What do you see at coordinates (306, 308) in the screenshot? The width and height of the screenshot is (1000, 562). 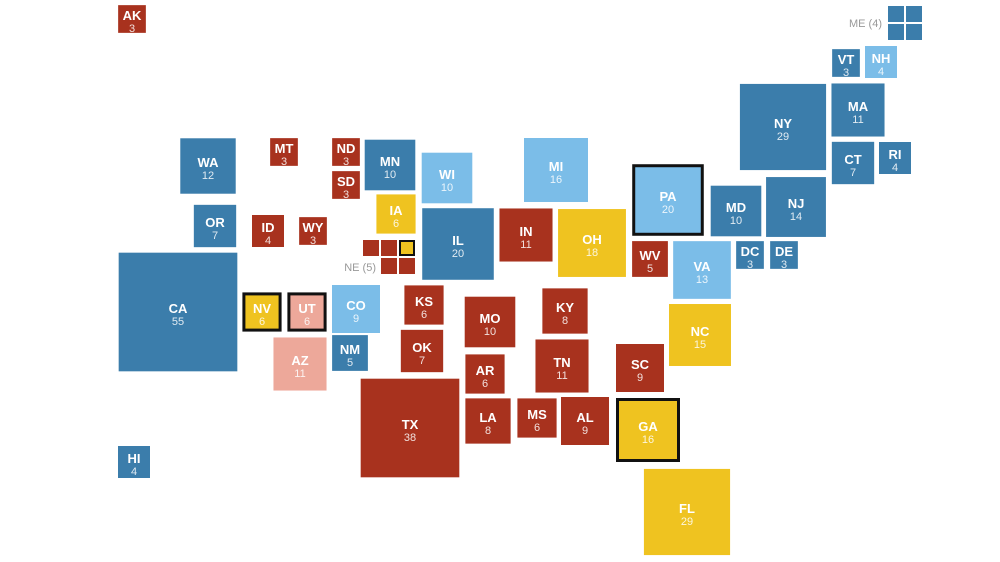 I see `state-label: UT` at bounding box center [306, 308].